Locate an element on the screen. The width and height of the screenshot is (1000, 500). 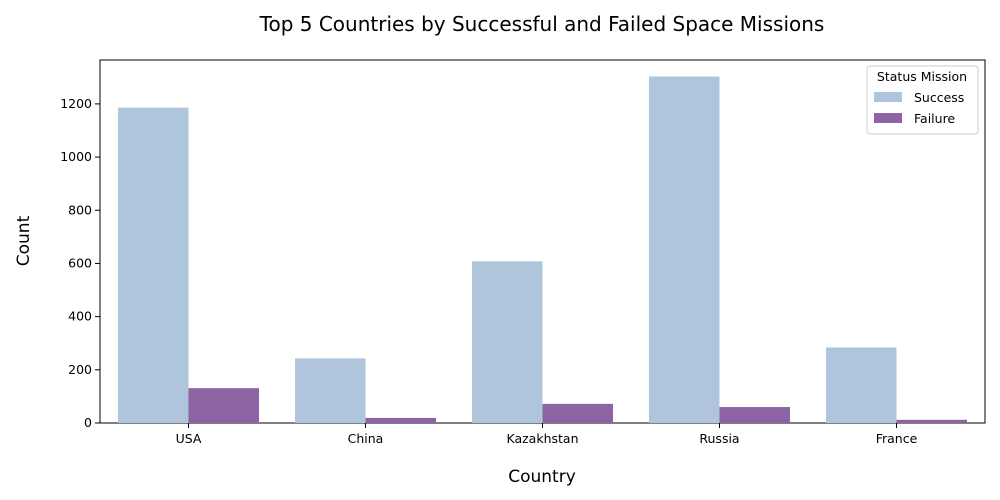
legend-label-success: Success is located at coordinates (939, 97).